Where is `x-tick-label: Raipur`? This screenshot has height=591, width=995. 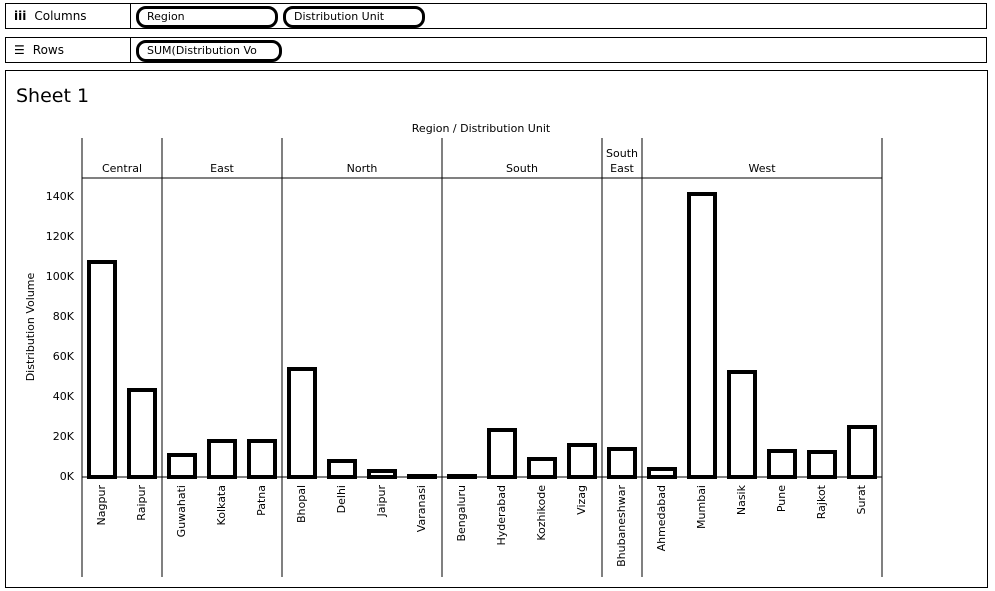 x-tick-label: Raipur is located at coordinates (141, 503).